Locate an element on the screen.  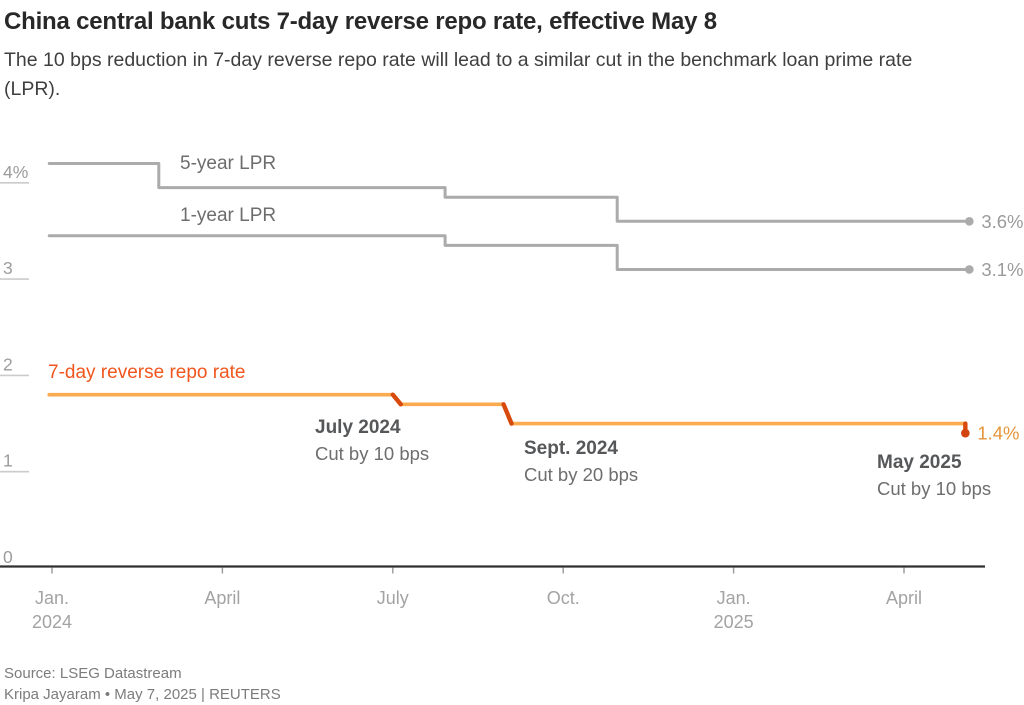
series-end-value-1-year-lpr: 3.1% is located at coordinates (1002, 269).